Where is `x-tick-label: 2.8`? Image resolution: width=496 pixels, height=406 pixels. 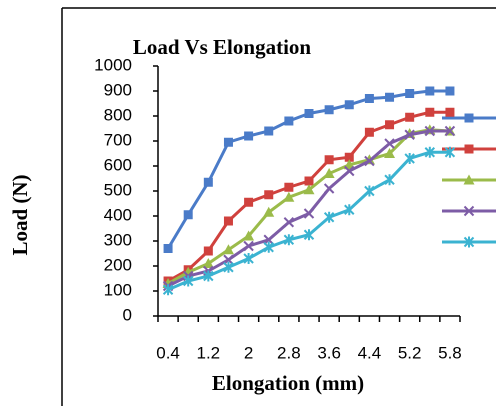
x-tick-label: 2.8 is located at coordinates (289, 352).